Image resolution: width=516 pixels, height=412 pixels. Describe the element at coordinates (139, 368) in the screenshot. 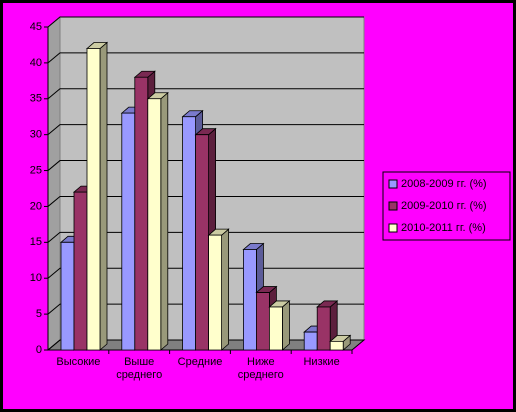

I see `x-tick-label: Выше среднего` at that location.